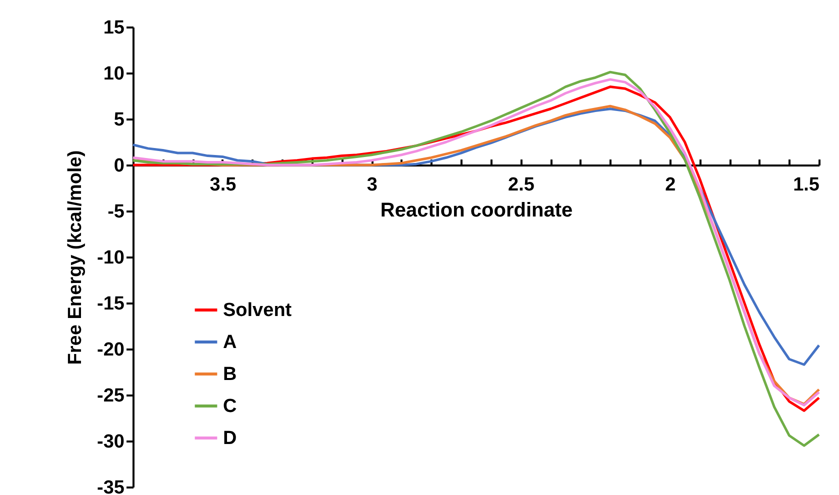 This screenshot has width=839, height=495. What do you see at coordinates (114, 28) in the screenshot?
I see `y-tick-label: 15` at bounding box center [114, 28].